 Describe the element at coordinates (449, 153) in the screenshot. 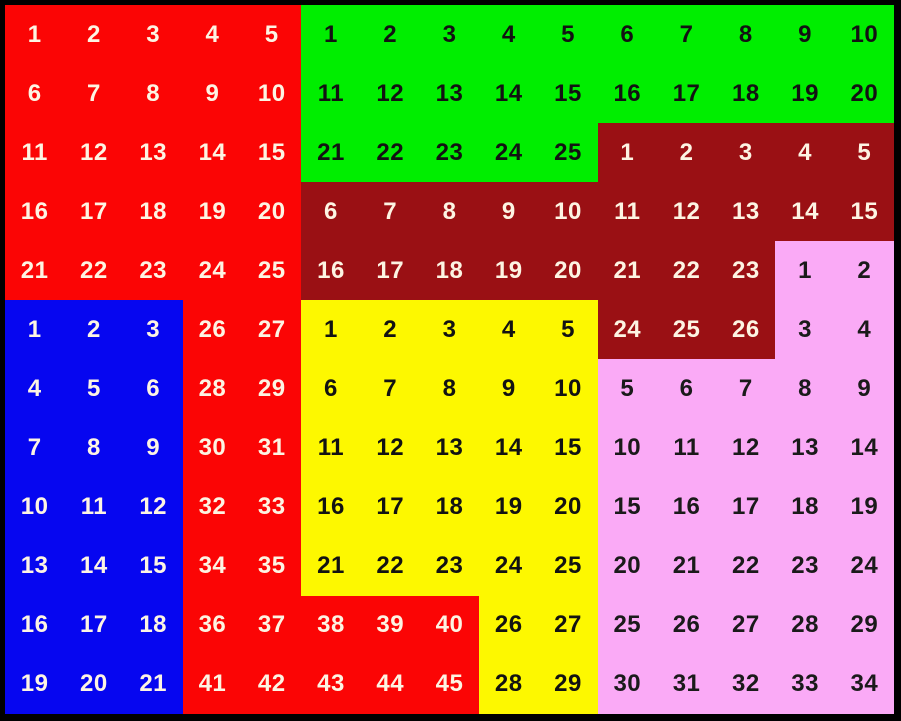

I see `cell-green-23: 23` at that location.